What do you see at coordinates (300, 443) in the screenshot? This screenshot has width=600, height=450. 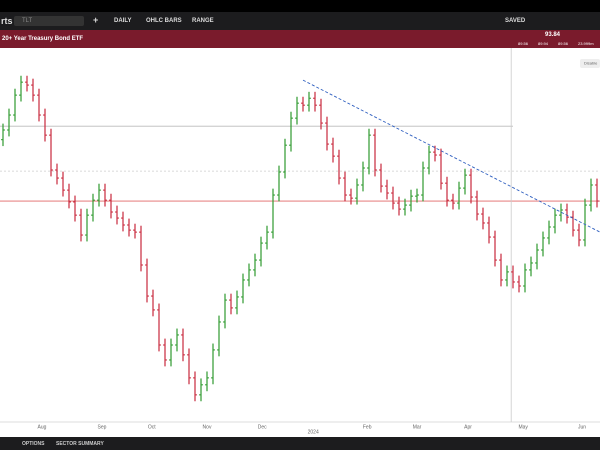 I see `footer: OPTIONS SECTOR SUMMARY` at bounding box center [300, 443].